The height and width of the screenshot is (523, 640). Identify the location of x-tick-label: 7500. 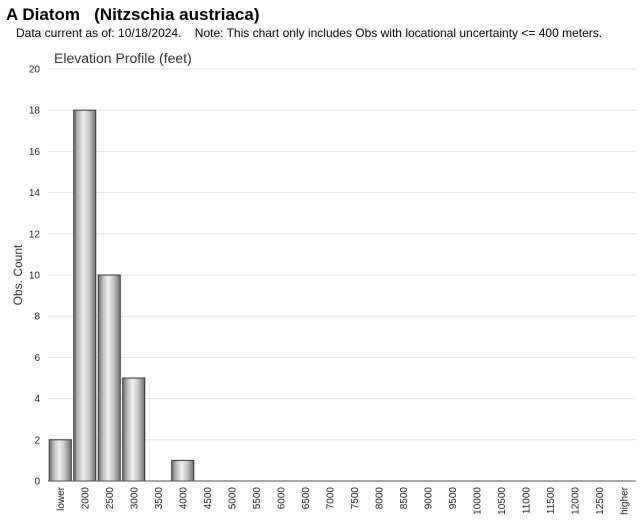
(355, 498).